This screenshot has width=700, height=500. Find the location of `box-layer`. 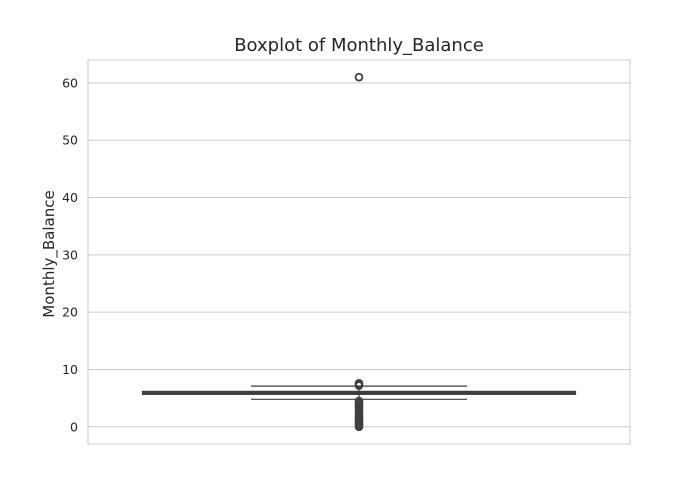

box-layer is located at coordinates (359, 392).